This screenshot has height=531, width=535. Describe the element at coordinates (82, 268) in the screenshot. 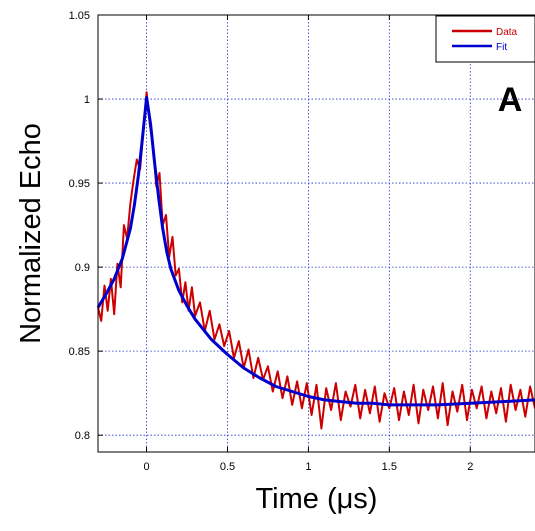

I see `y-tick-label: 0.9` at that location.